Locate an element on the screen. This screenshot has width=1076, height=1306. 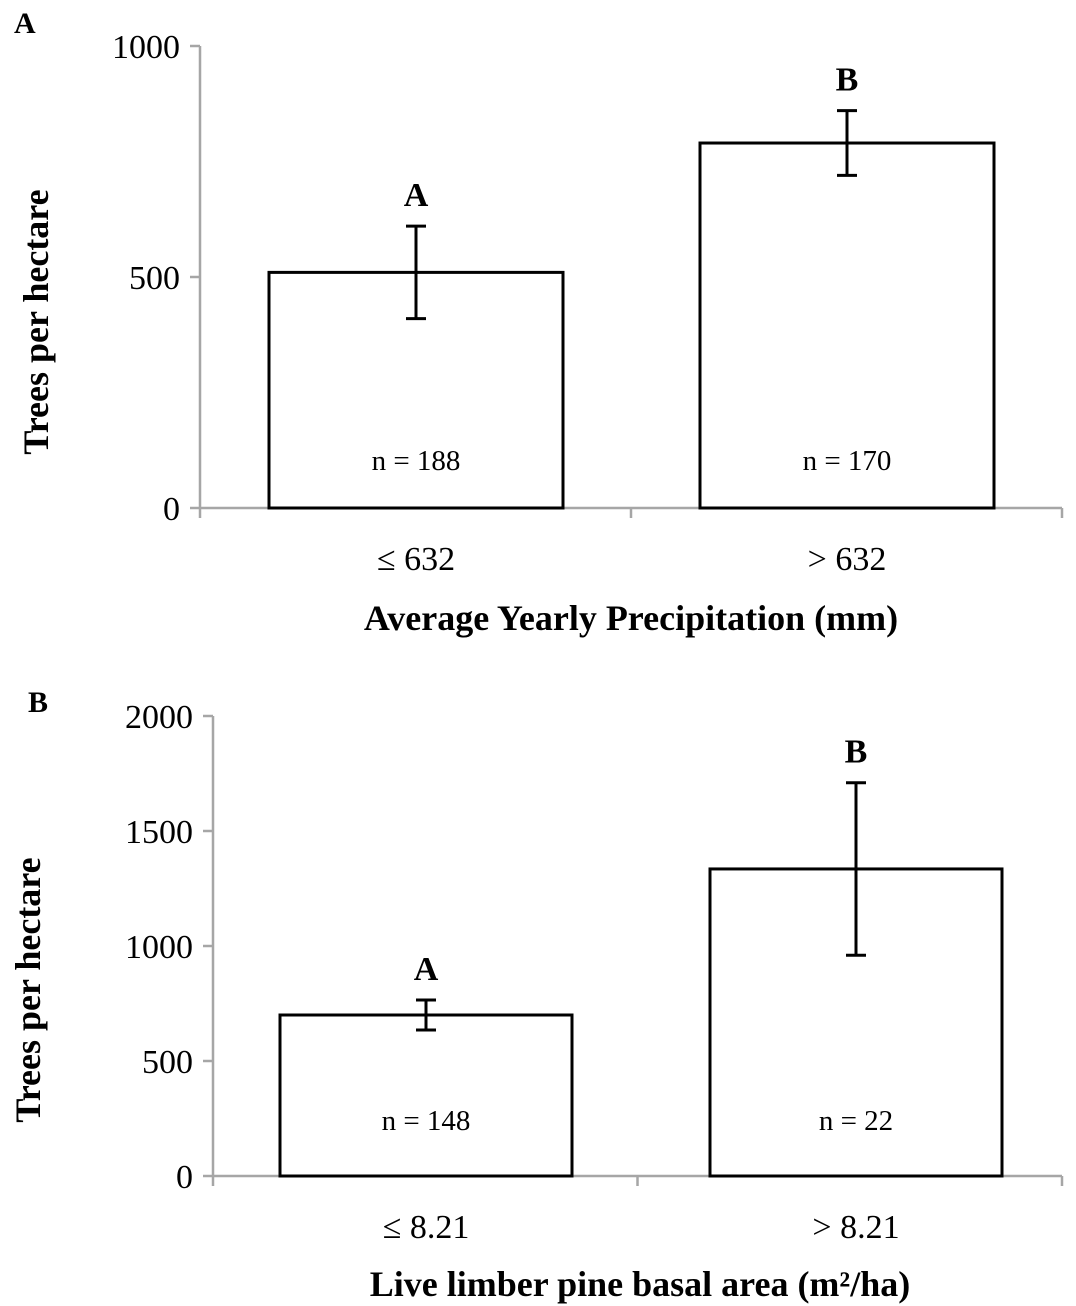
y-tick-labels: 0 500 1000 1500 2000 is located at coordinates (159, 947).